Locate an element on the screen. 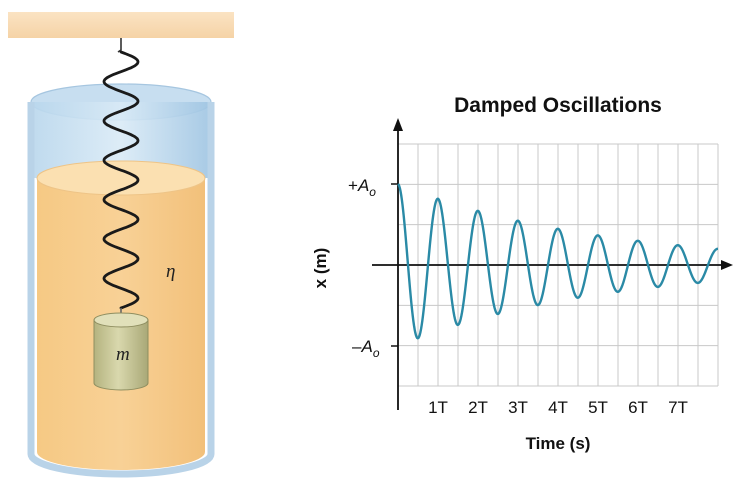 Image resolution: width=735 pixels, height=481 pixels. x-tick-label: 4T is located at coordinates (558, 407).